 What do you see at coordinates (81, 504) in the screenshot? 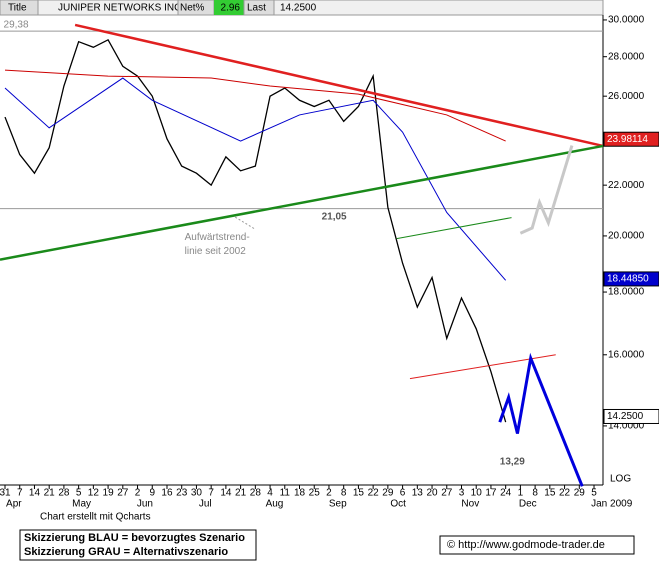
I see `month-label: May` at bounding box center [81, 504].